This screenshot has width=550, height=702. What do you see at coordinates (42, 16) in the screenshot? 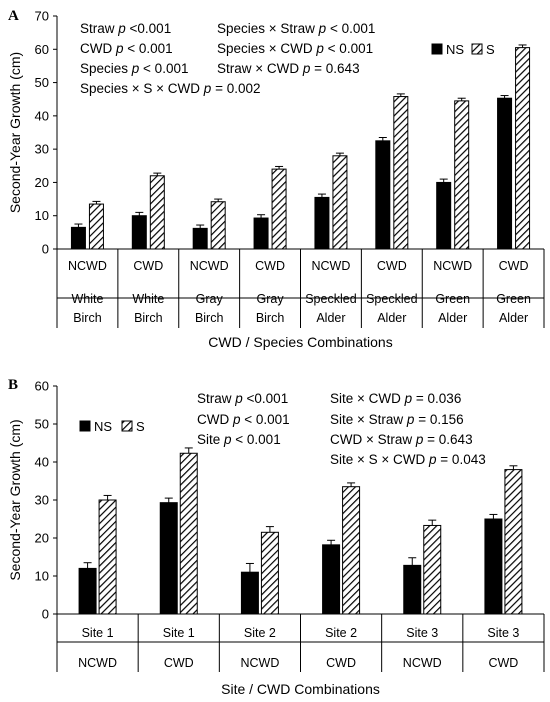
I see `y-tick-label: 70` at bounding box center [42, 16].